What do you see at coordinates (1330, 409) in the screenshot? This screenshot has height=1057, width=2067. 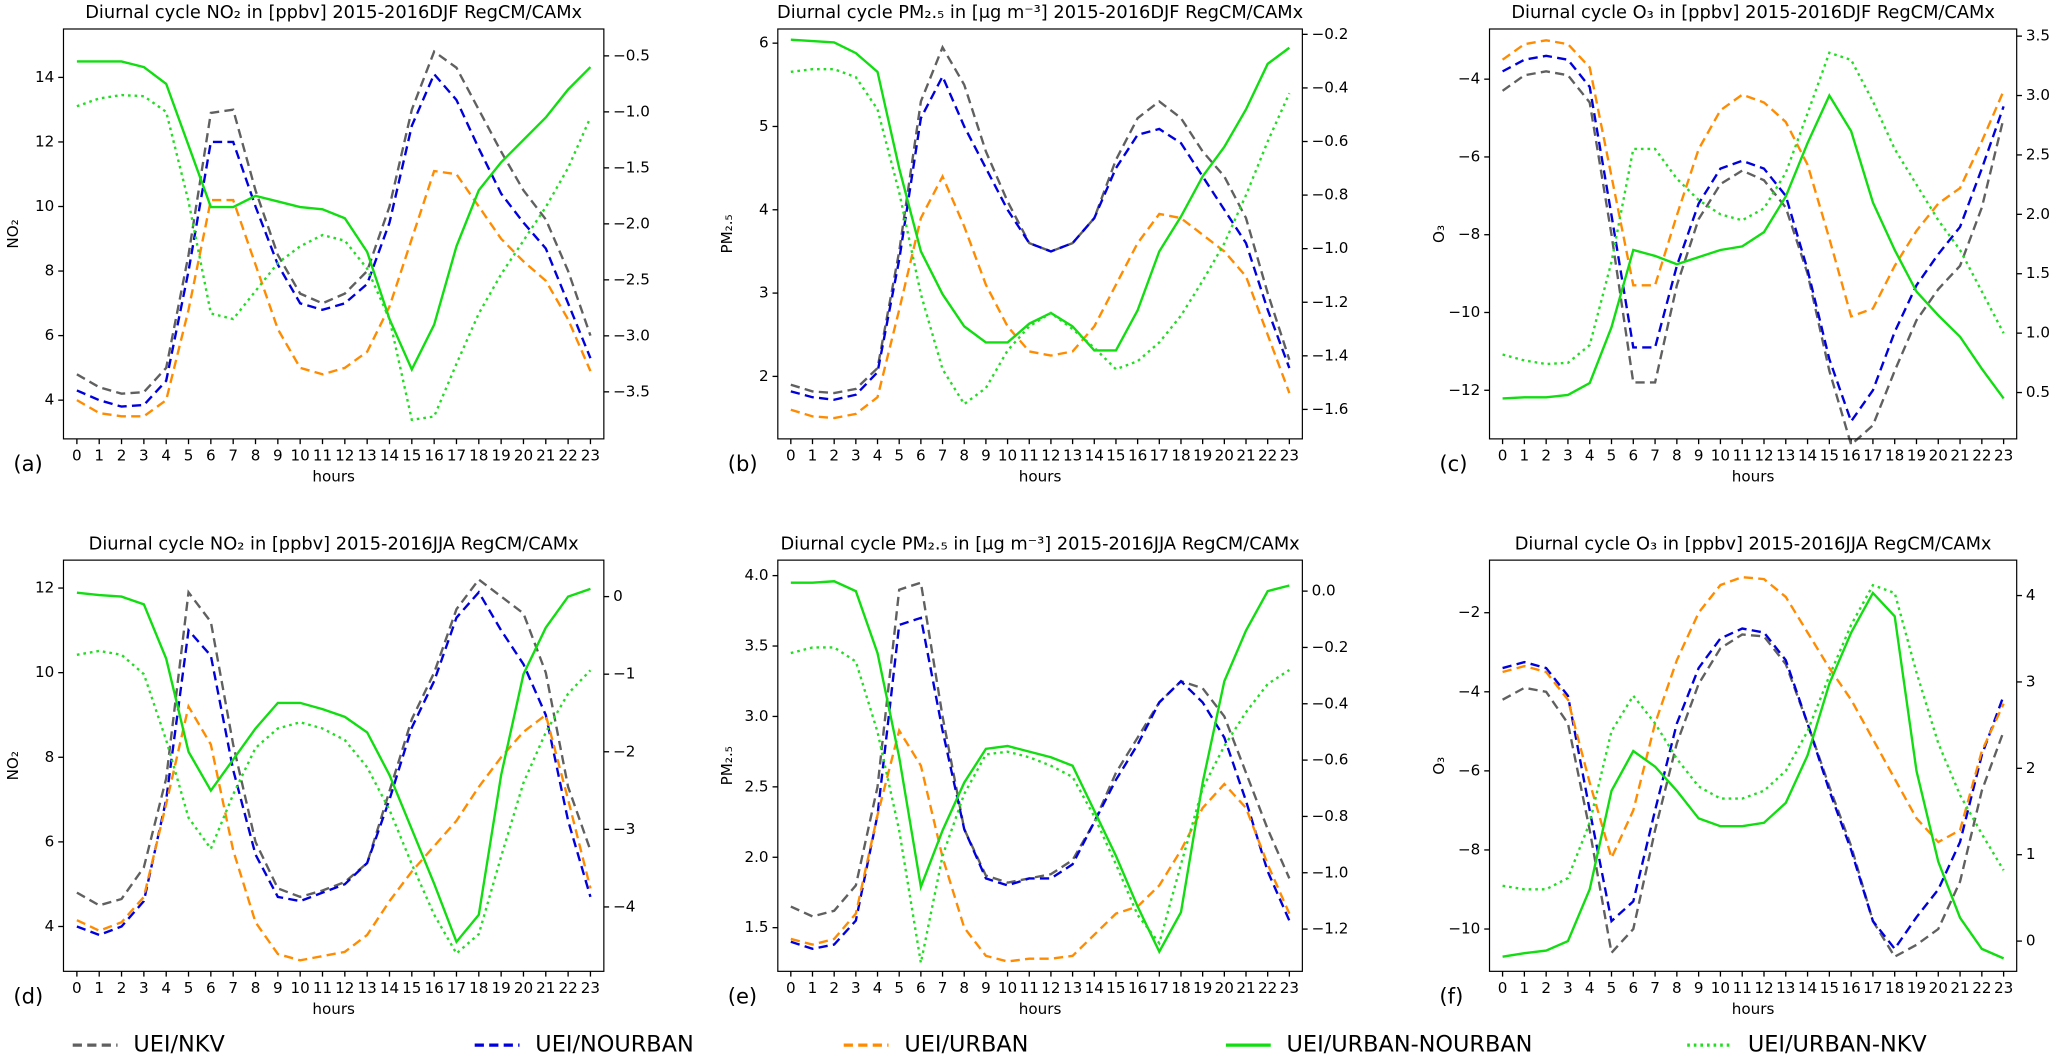 I see `y2-tick-label: −1.6` at bounding box center [1330, 409].